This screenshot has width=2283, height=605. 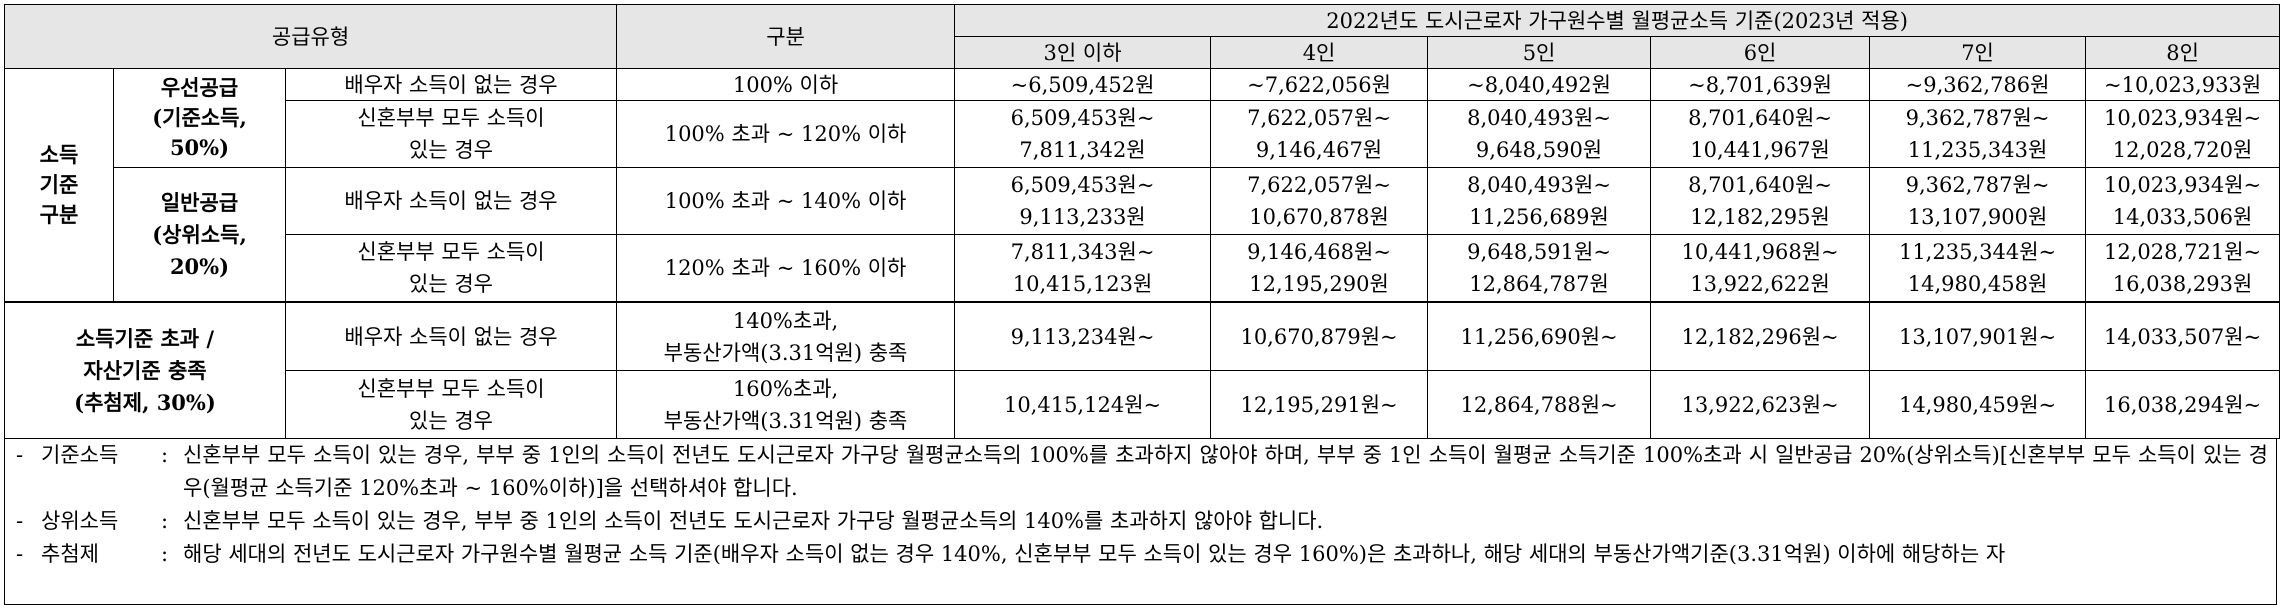 I want to click on value-cell: 9,362,787원~ 11,235,343원, so click(x=1978, y=134).